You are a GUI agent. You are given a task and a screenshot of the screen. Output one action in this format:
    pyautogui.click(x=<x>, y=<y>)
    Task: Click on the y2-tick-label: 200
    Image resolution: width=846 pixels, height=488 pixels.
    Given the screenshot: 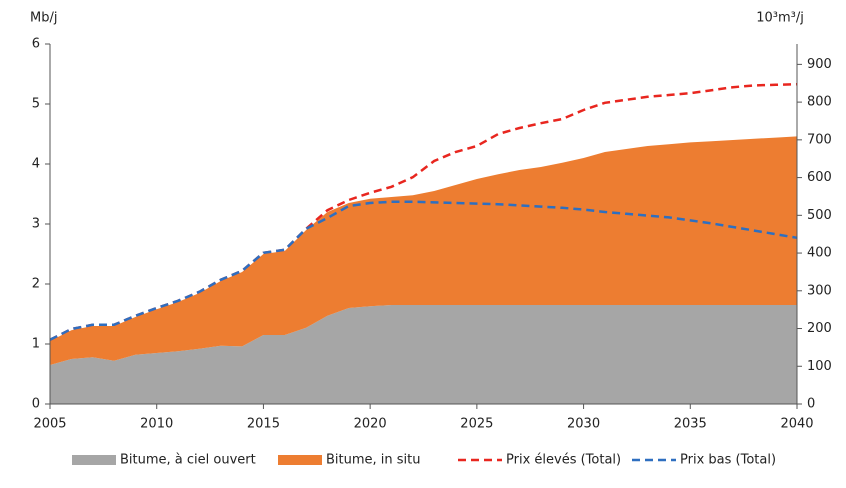 What is the action you would take?
    pyautogui.click(x=819, y=328)
    